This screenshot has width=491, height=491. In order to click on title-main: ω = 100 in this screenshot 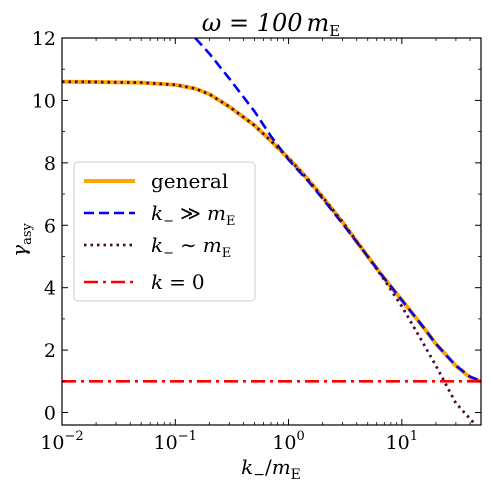, I will do `click(252, 23)`.